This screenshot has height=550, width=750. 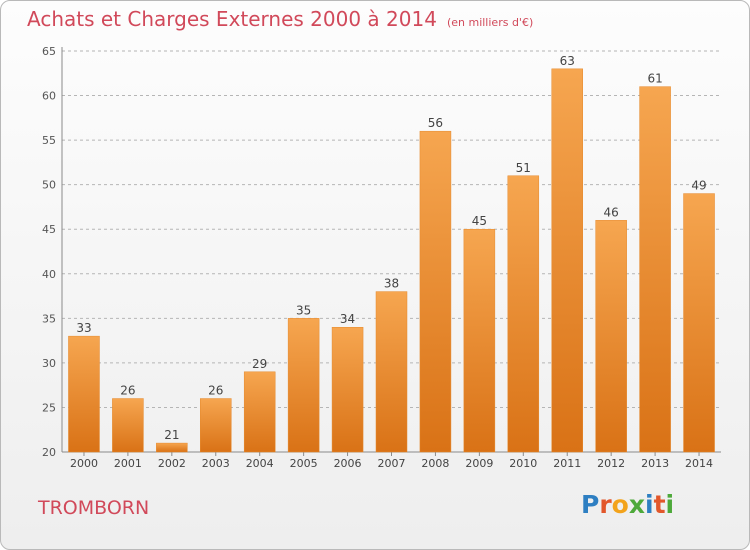 I want to click on bar-2008, so click(x=435, y=291).